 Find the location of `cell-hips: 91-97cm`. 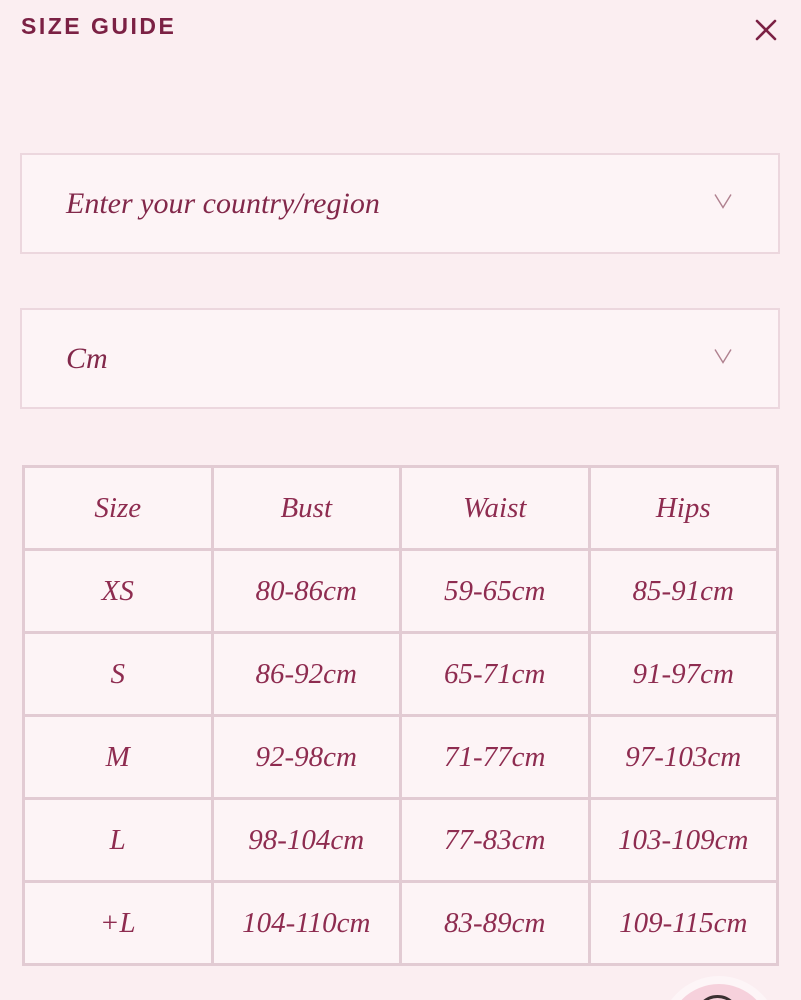

cell-hips: 91-97cm is located at coordinates (683, 674).